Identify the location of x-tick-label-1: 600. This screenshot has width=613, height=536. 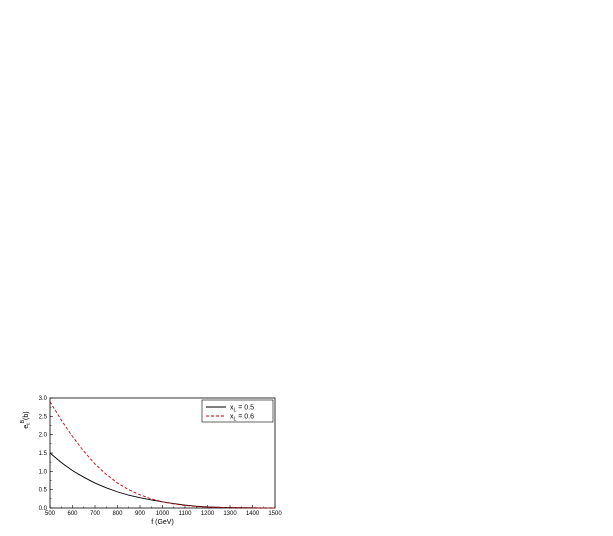
(72, 514).